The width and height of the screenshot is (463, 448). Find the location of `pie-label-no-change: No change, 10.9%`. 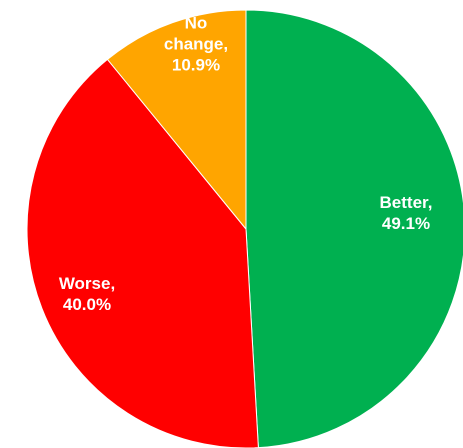

pie-label-no-change: No change, 10.9% is located at coordinates (196, 43).